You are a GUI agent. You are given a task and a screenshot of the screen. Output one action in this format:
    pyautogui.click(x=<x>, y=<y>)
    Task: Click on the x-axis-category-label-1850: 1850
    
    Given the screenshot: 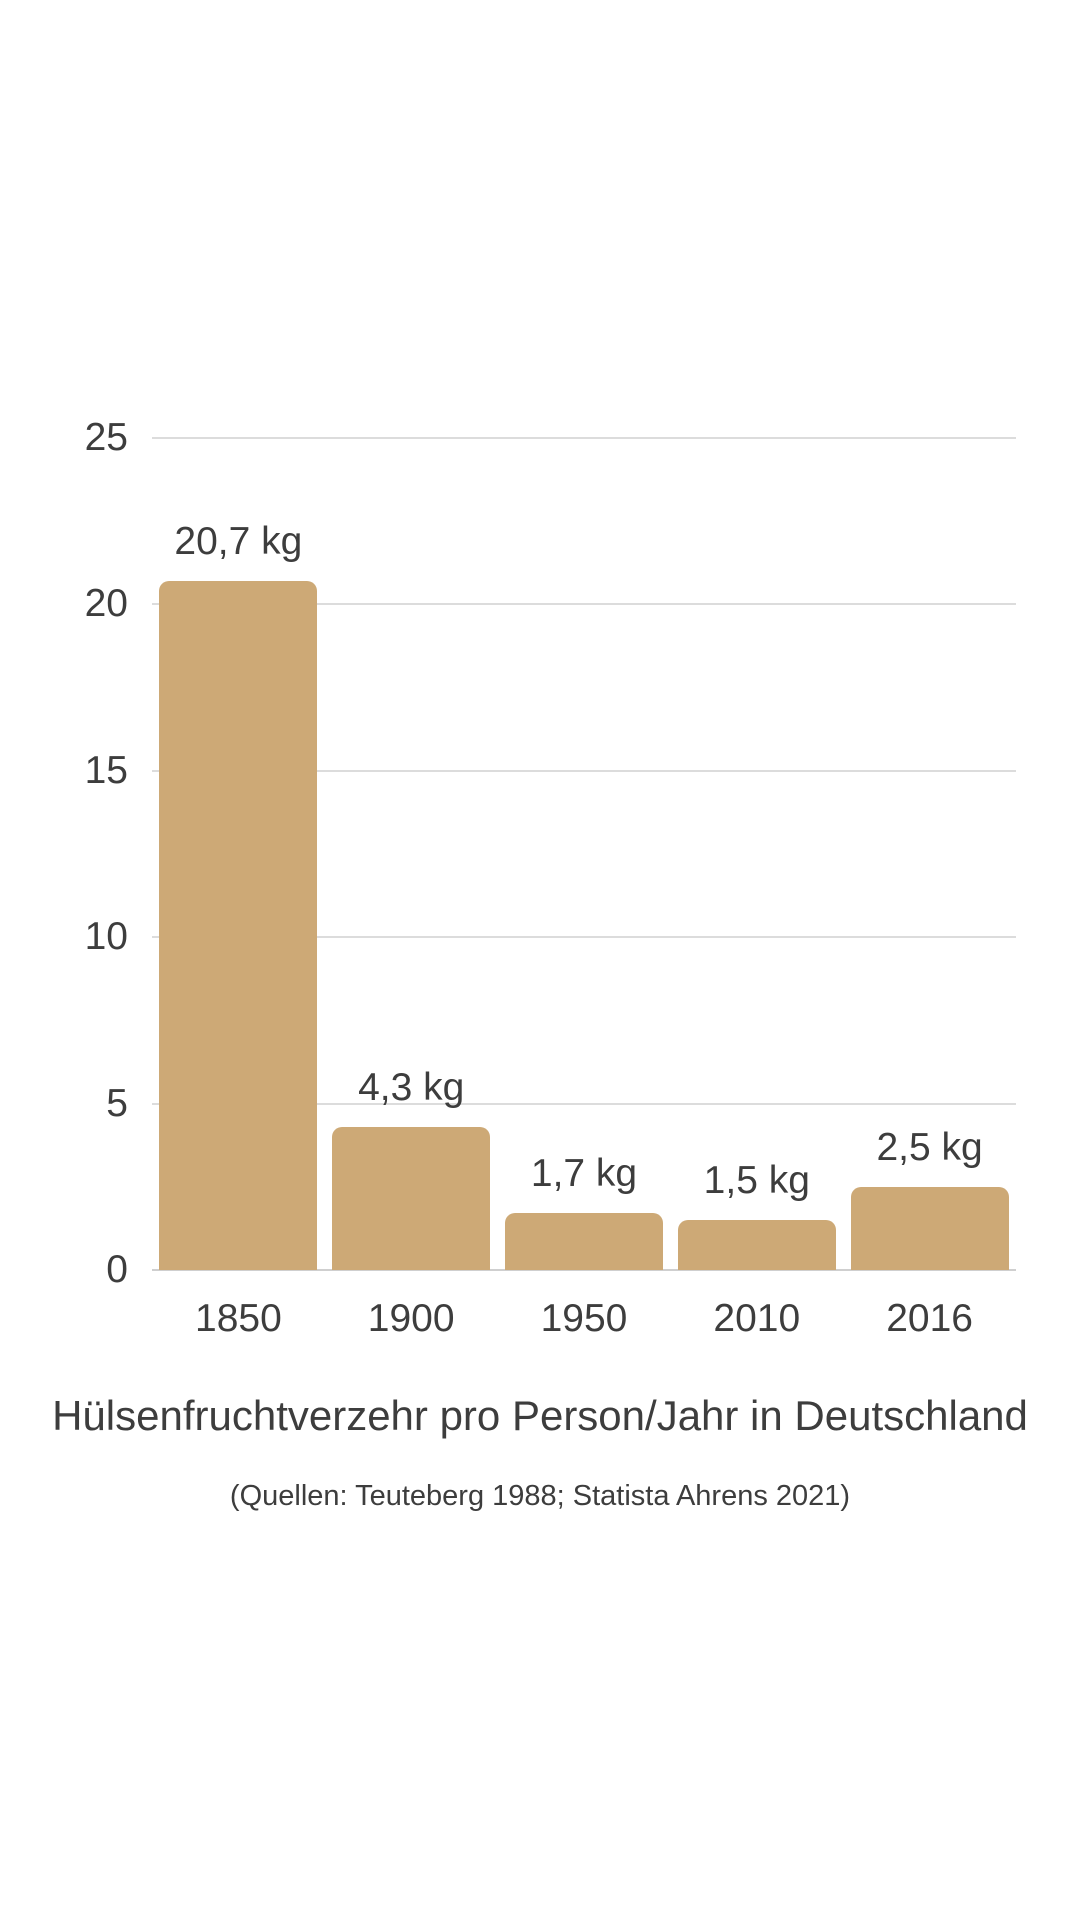 What is the action you would take?
    pyautogui.click(x=238, y=1318)
    